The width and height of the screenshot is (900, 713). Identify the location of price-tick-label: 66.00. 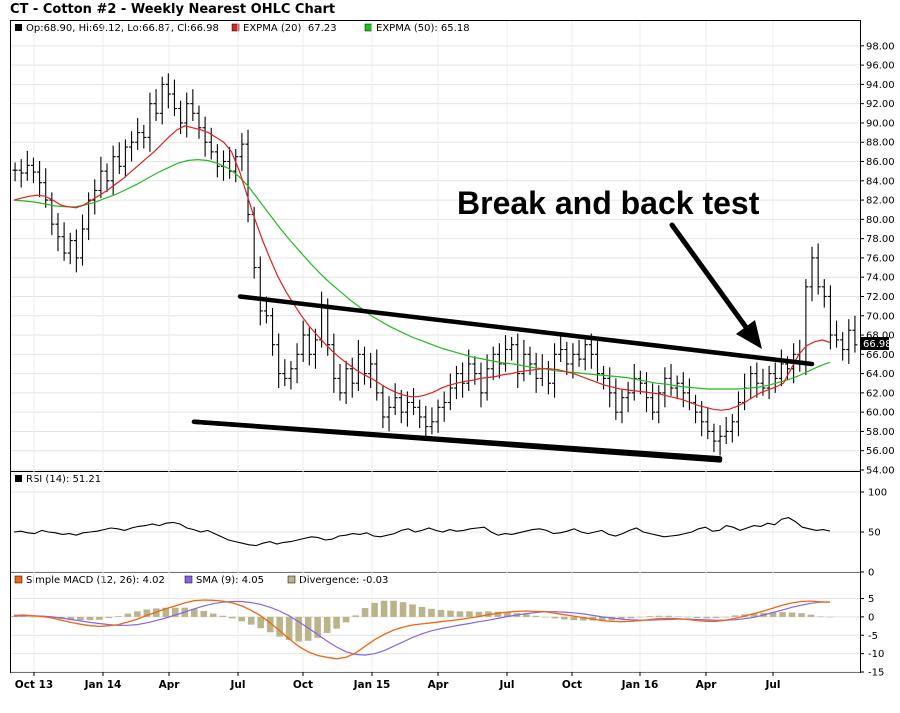
(880, 355).